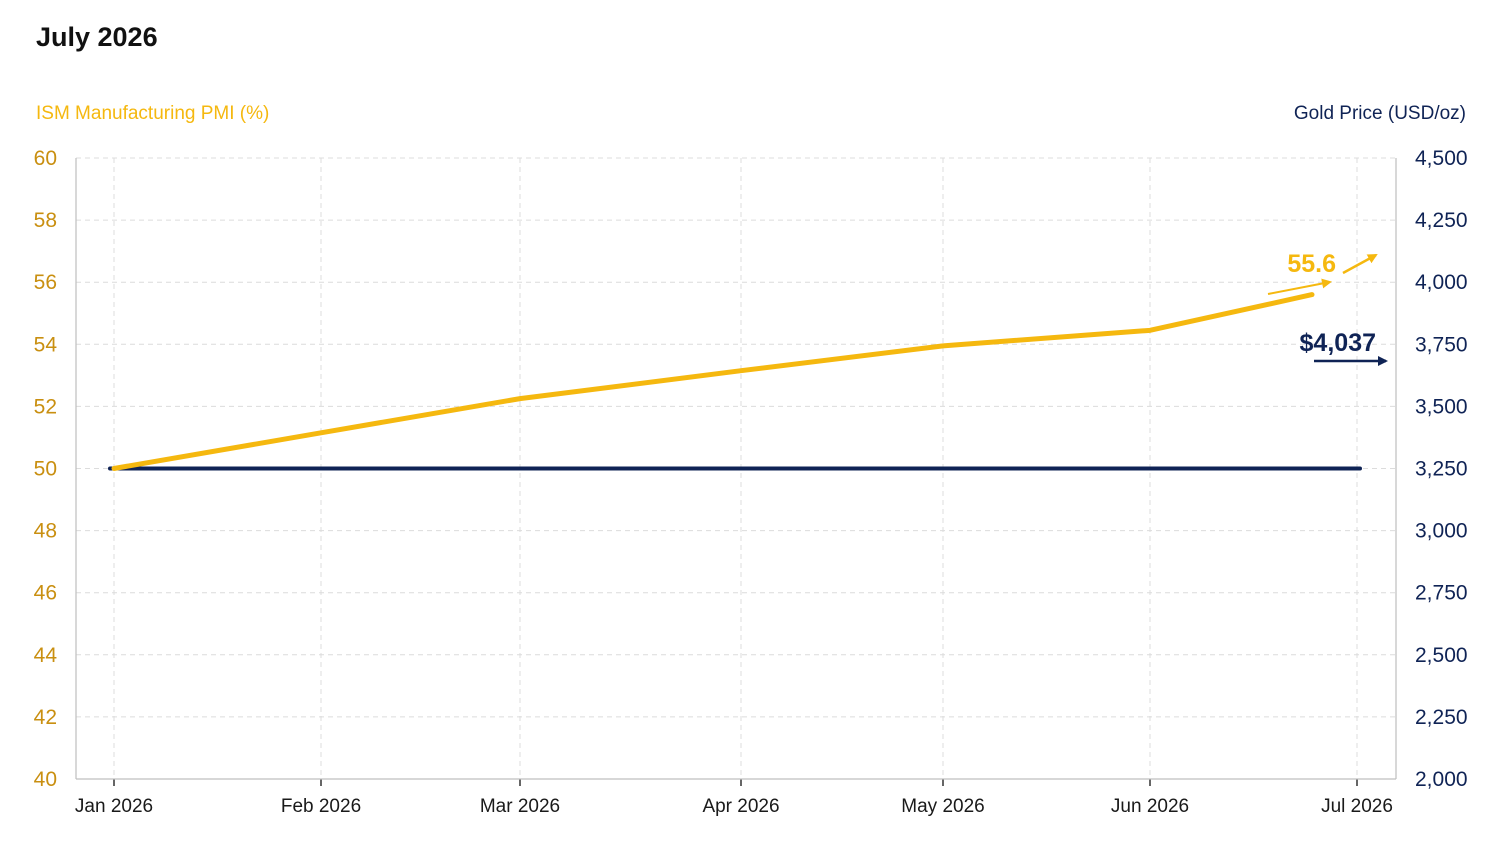 This screenshot has width=1500, height=844. What do you see at coordinates (45, 282) in the screenshot?
I see `left-tick-label: 56` at bounding box center [45, 282].